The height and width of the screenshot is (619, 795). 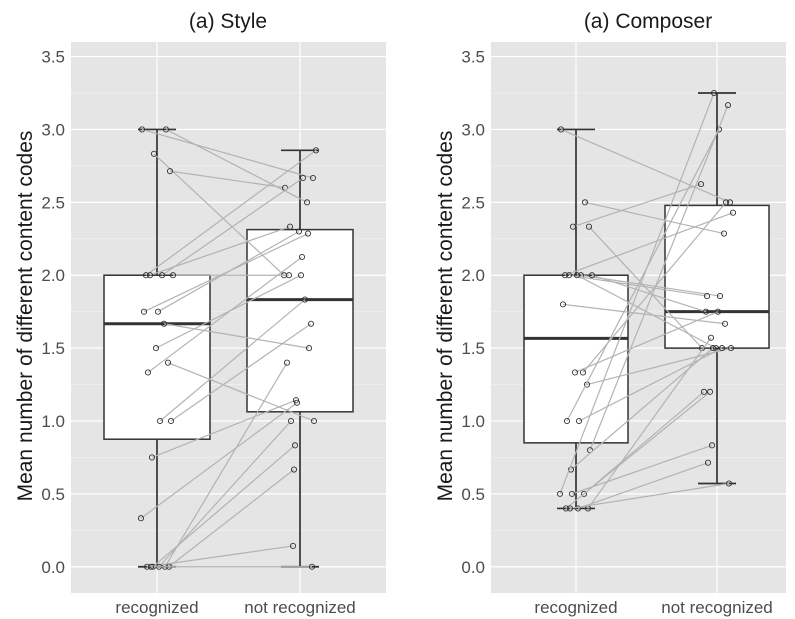 What do you see at coordinates (473, 202) in the screenshot?
I see `y-tick-label: 2.5` at bounding box center [473, 202].